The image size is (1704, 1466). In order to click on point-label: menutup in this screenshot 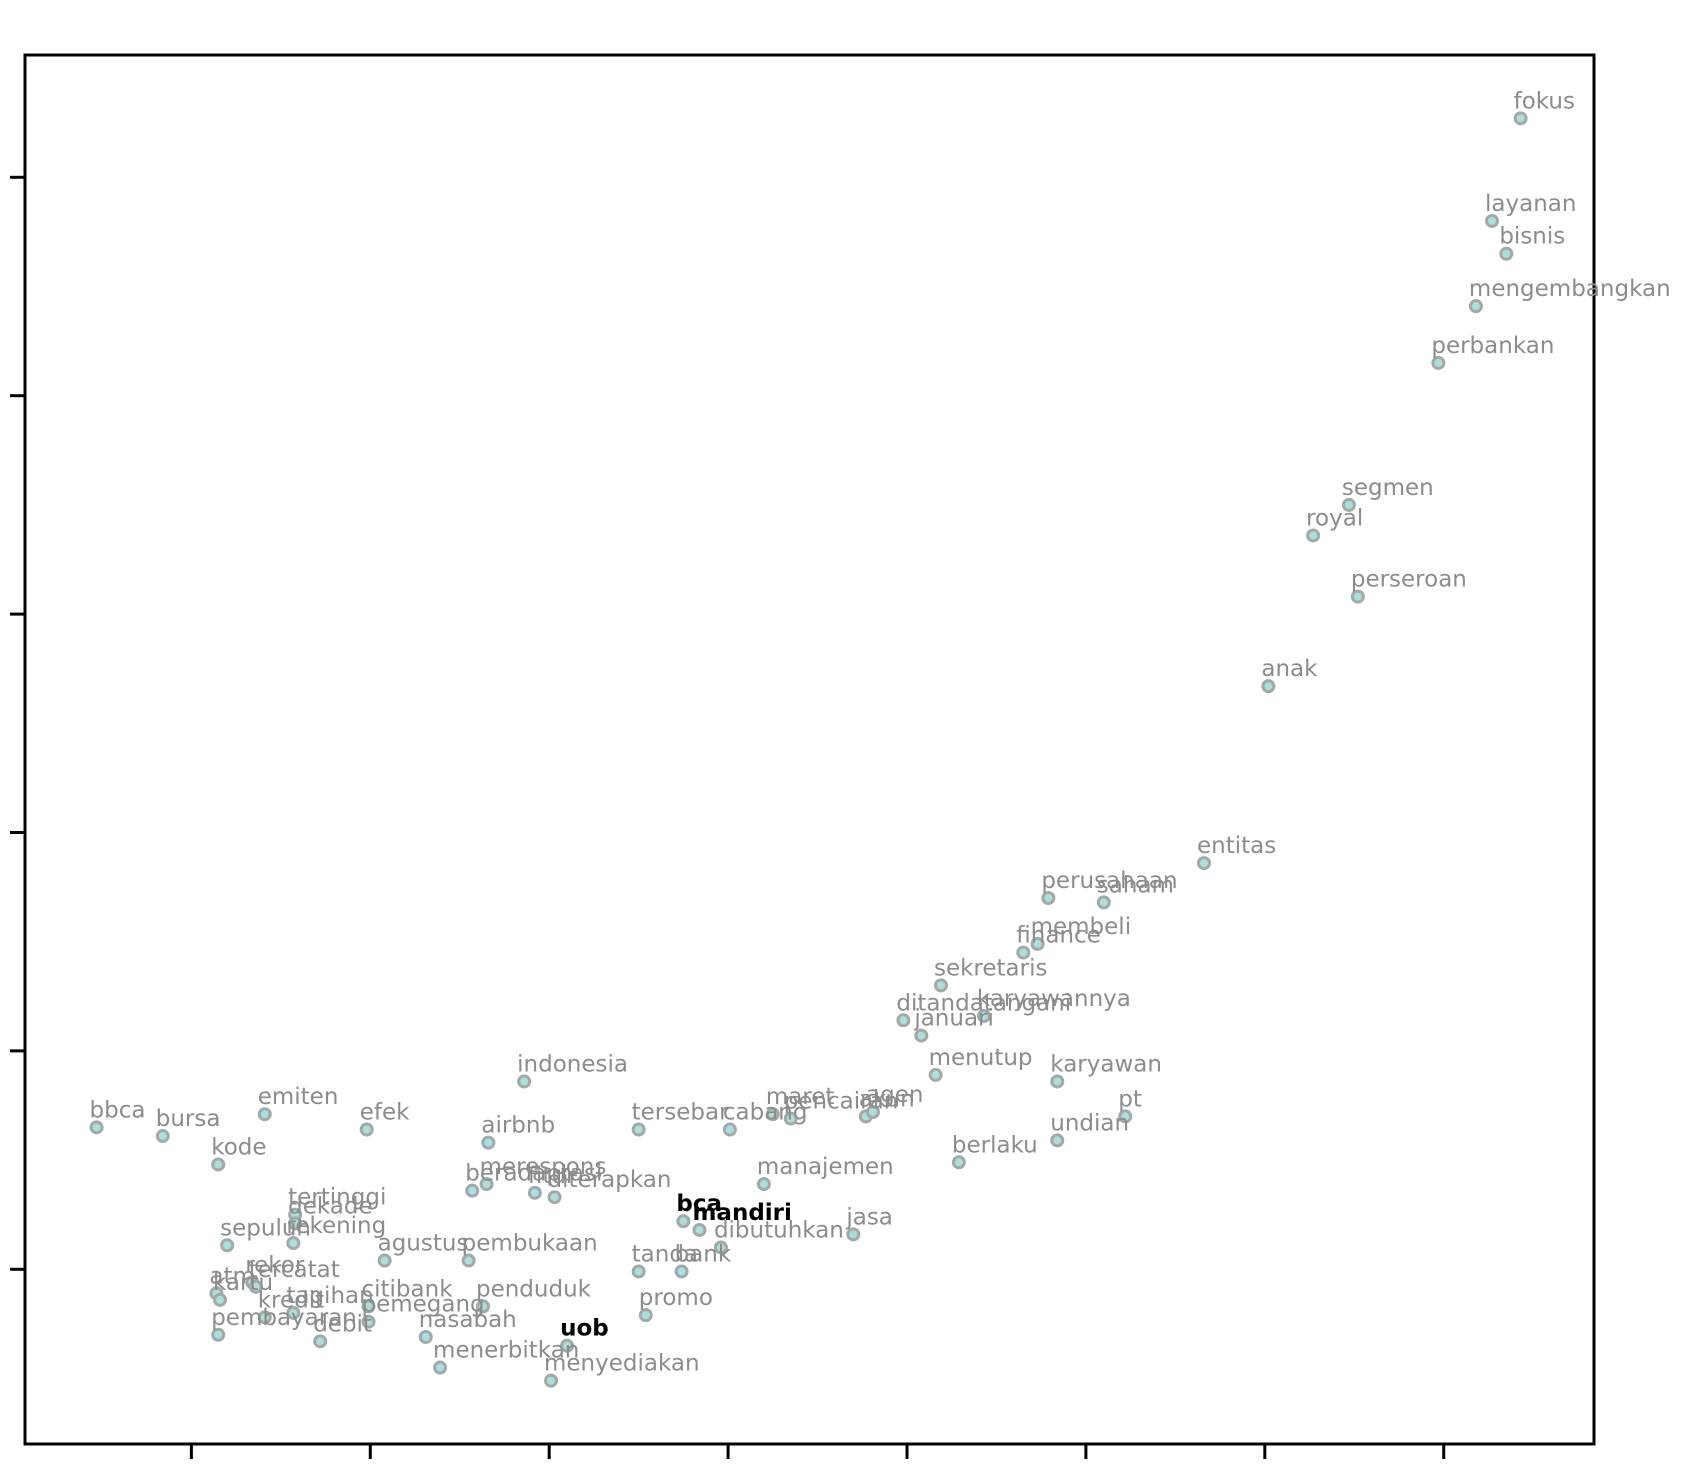, I will do `click(981, 1058)`.